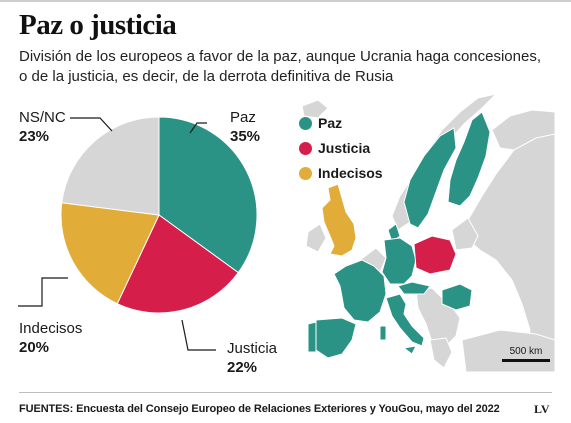 This screenshot has height=423, width=571. What do you see at coordinates (316, 238) in the screenshot?
I see `land-ireland` at bounding box center [316, 238].